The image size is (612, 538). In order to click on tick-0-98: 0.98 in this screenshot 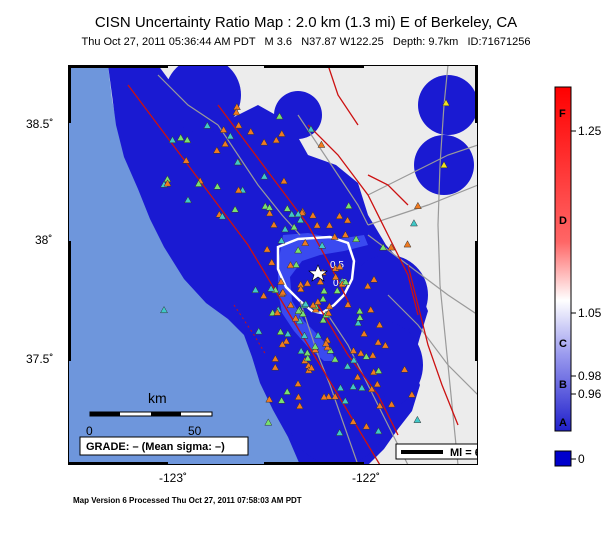, I will do `click(590, 376)`.